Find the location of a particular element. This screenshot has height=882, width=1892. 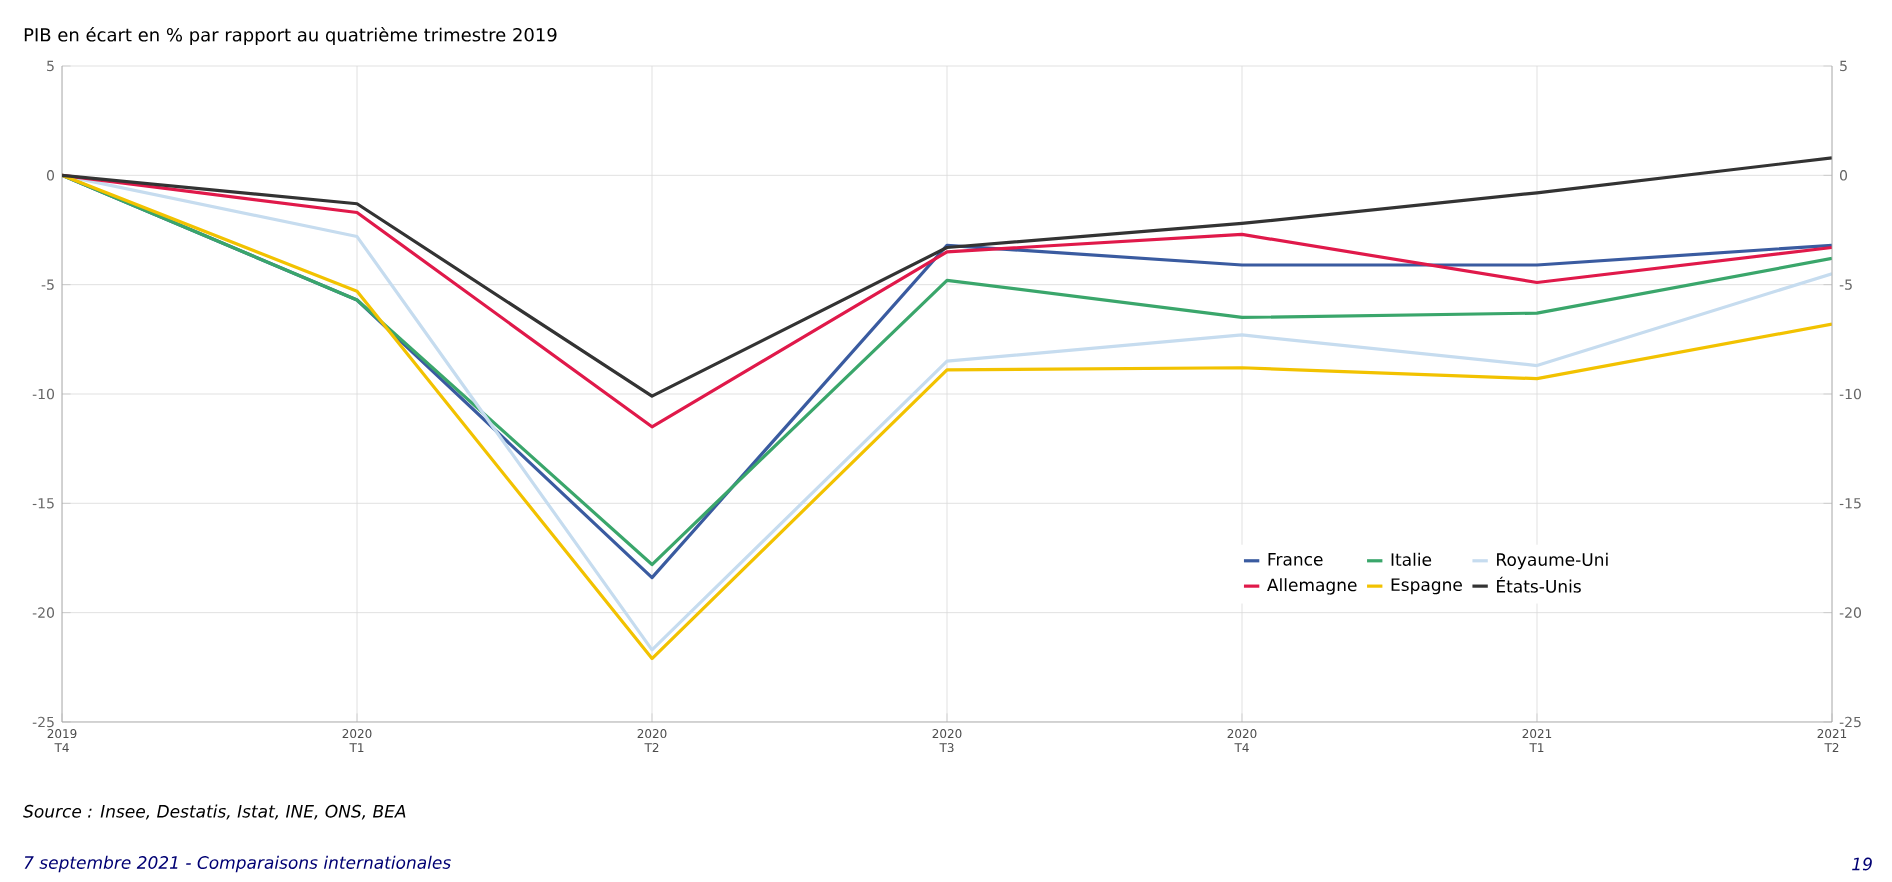

legend-label: France is located at coordinates (1295, 559).